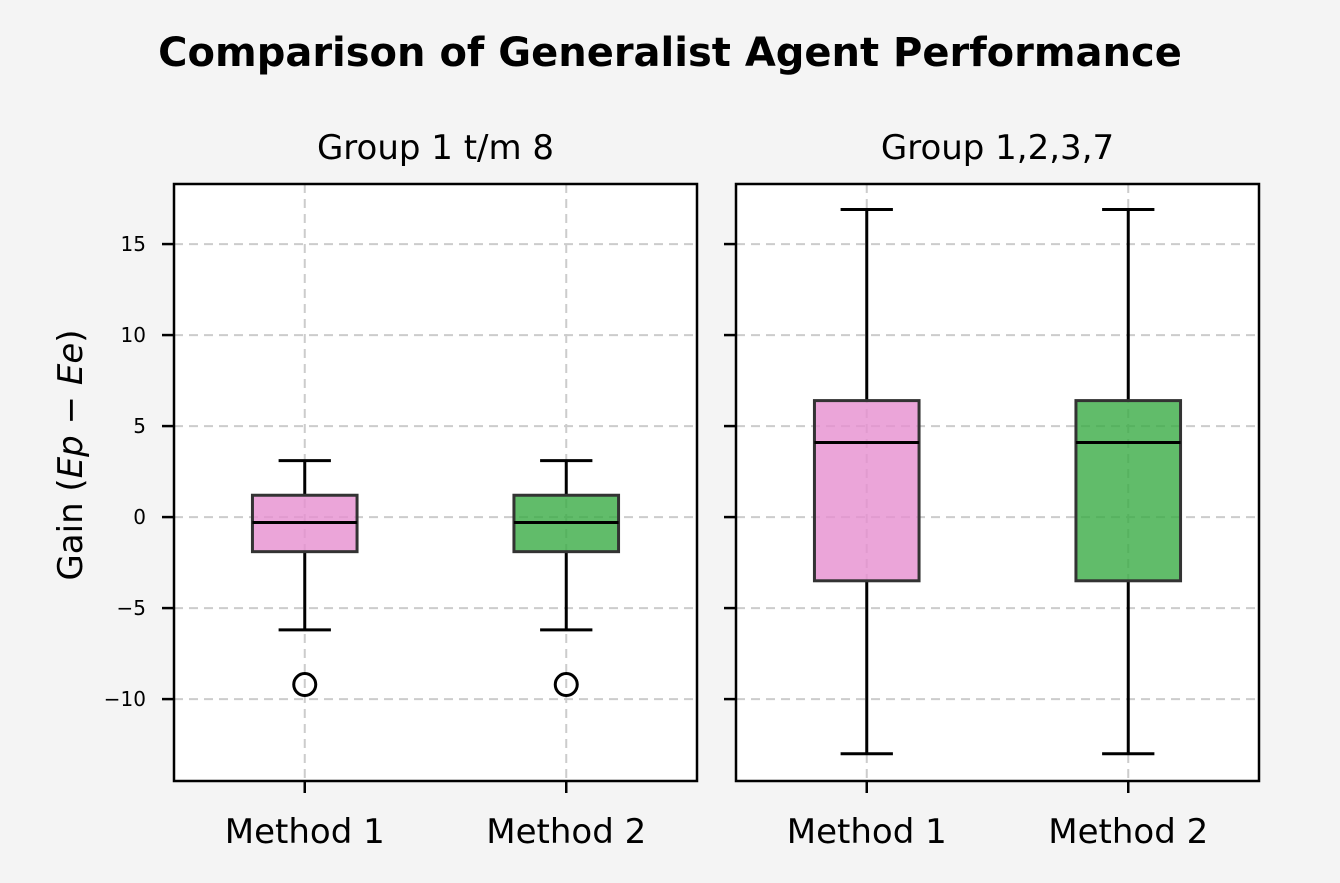 The image size is (1340, 883). What do you see at coordinates (71, 529) in the screenshot?
I see `y-axis-label-prefix: Gain (` at bounding box center [71, 529].